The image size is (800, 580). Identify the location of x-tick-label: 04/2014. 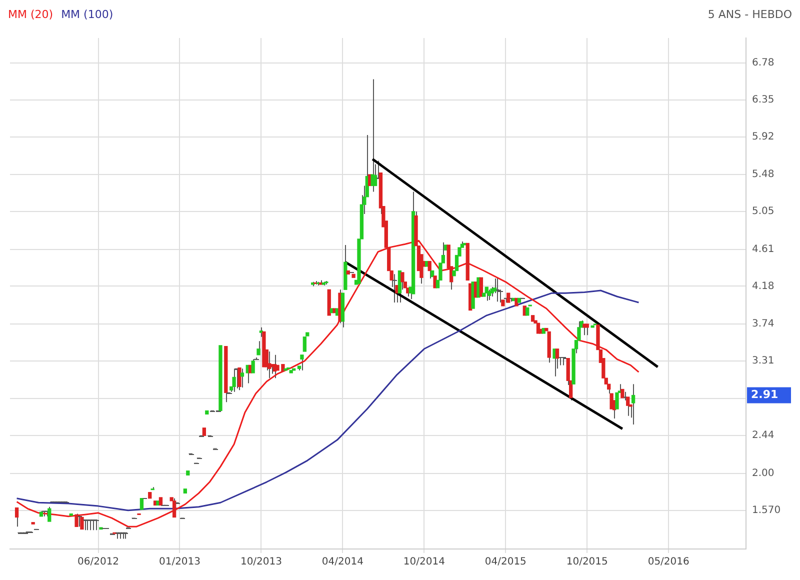
(343, 562).